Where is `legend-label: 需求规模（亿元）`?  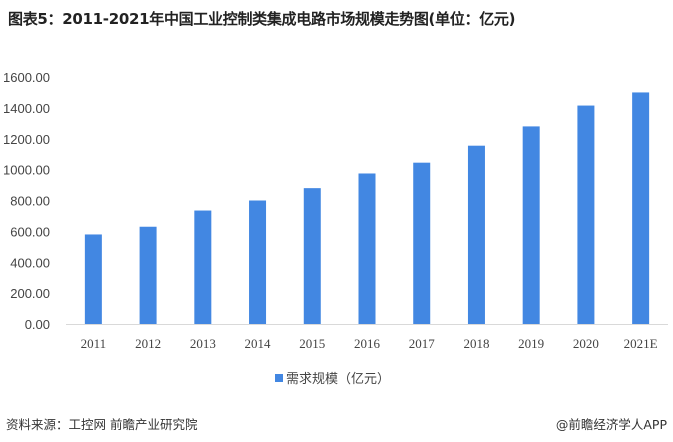
legend-label: 需求规模（亿元） is located at coordinates (338, 379).